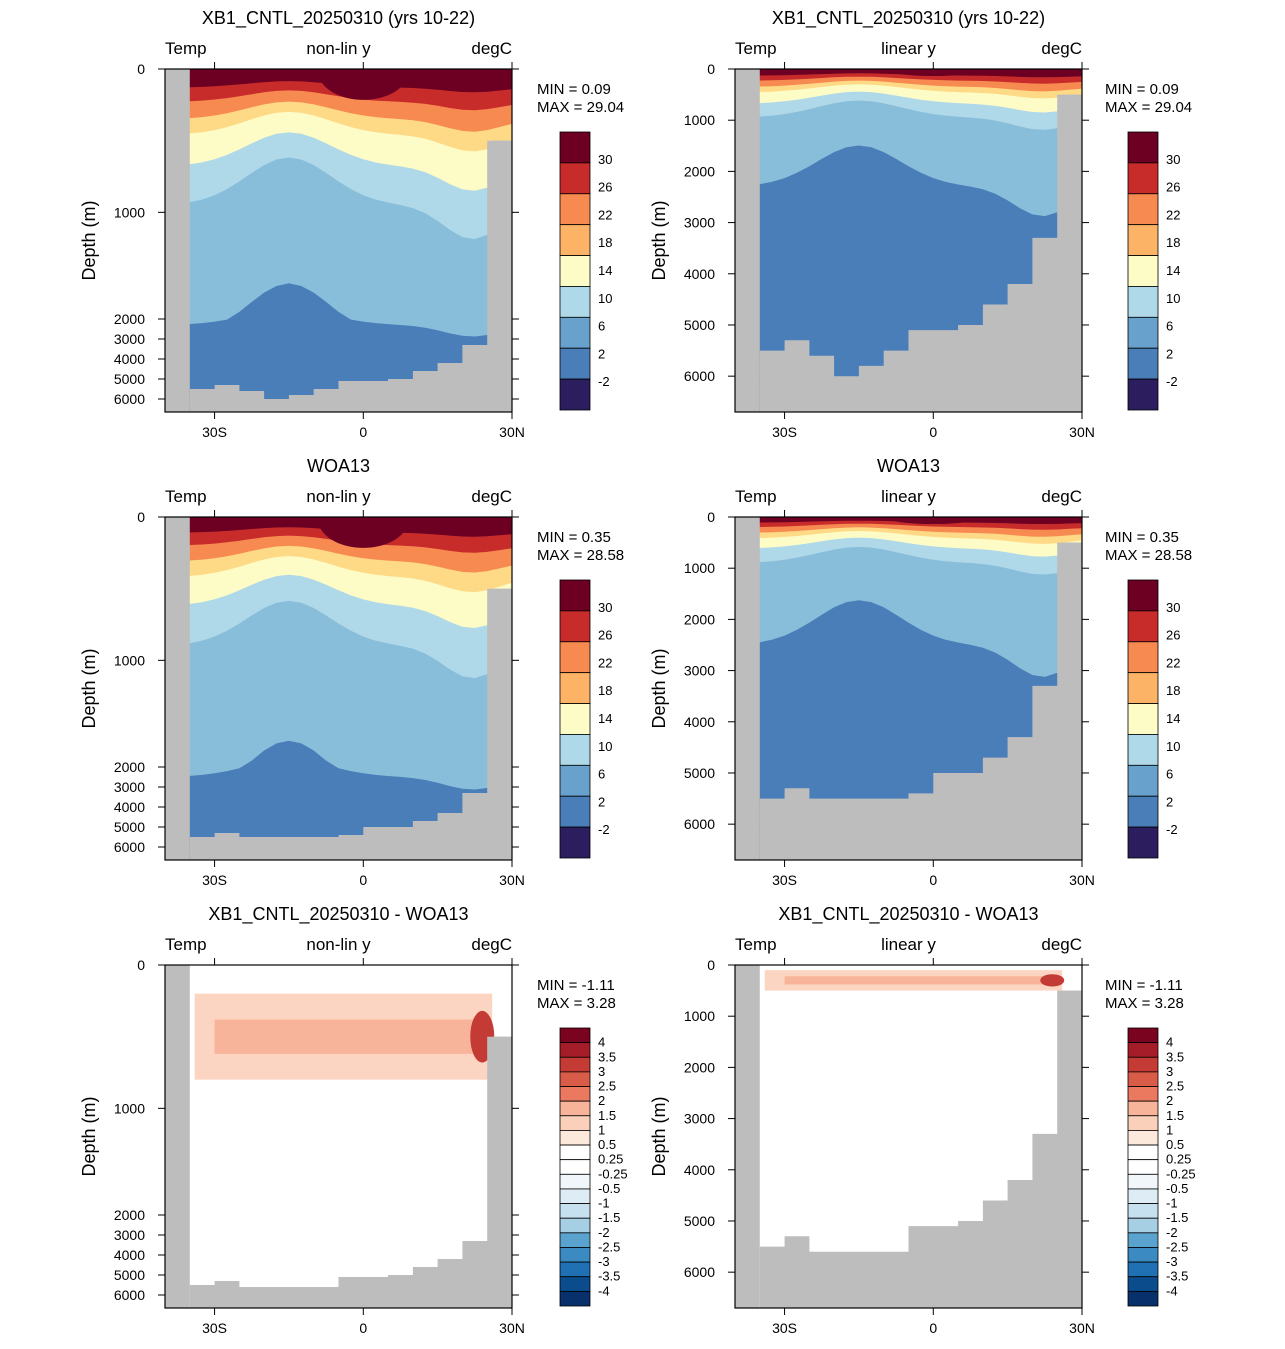 The height and width of the screenshot is (1349, 1285). I want to click on colorbar-label: -2.5, so click(609, 1246).